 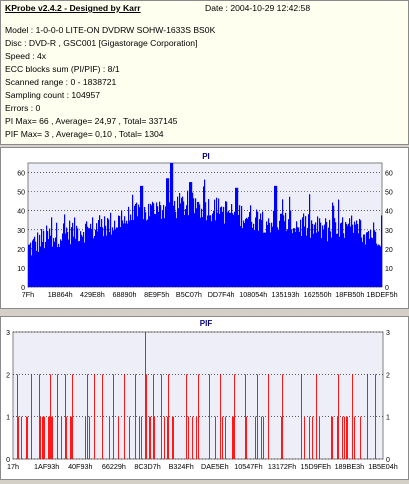 I want to click on pi-ytick-right: 40, so click(x=389, y=212).